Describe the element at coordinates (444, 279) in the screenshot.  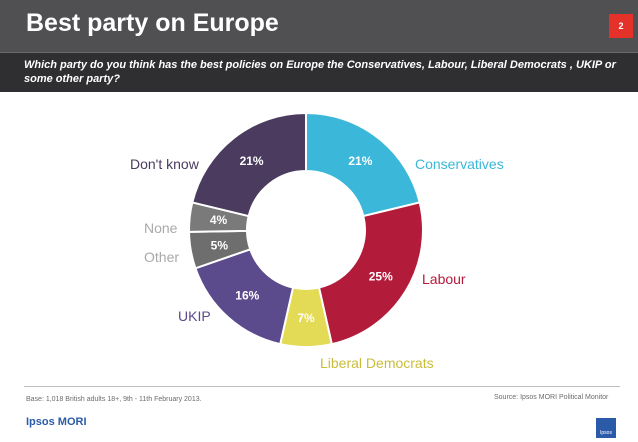
I see `category-label-labour: Labour` at that location.